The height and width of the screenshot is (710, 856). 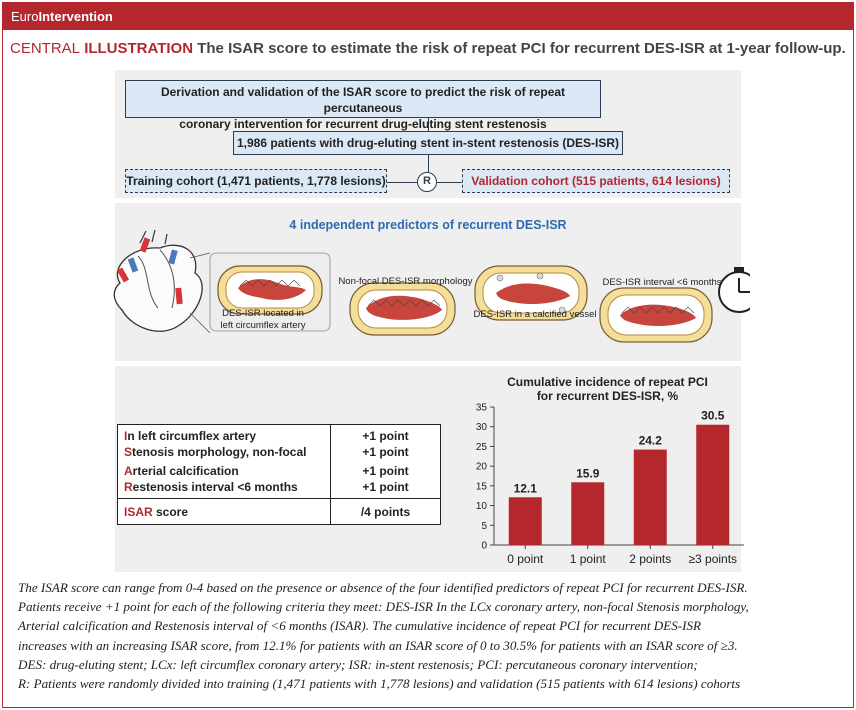 What do you see at coordinates (224, 511) in the screenshot?
I see `total-label-cell: ISAR score` at bounding box center [224, 511].